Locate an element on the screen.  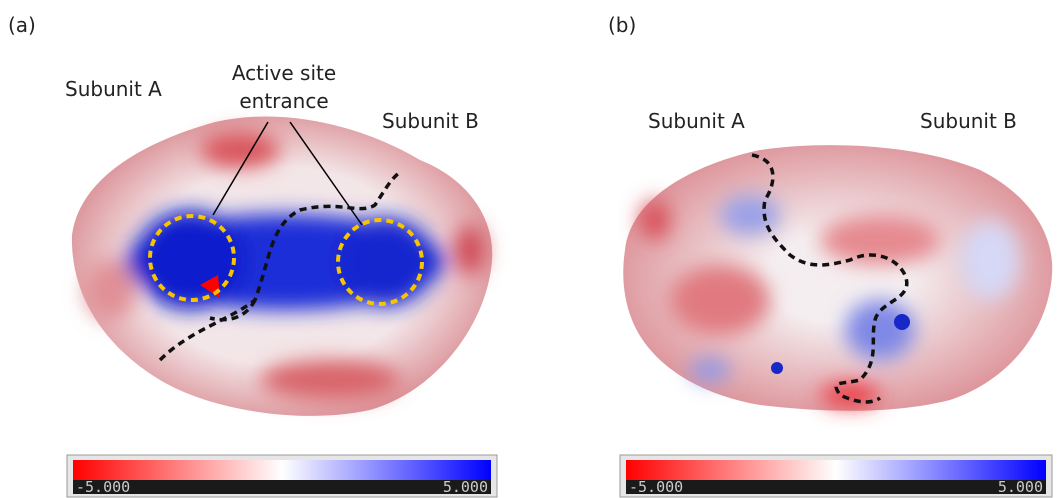
annotation: entrance is located at coordinates (283, 101).